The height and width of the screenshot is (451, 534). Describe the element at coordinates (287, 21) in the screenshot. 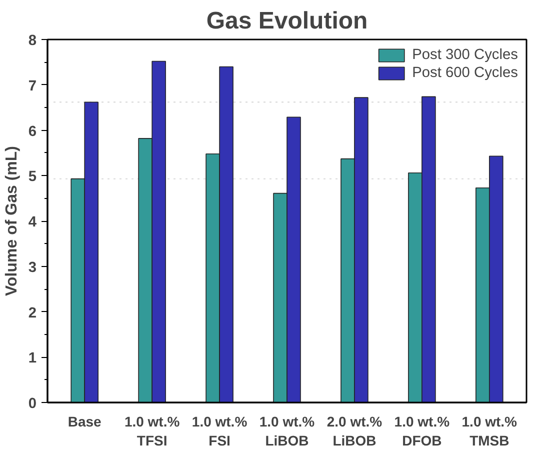

I see `chart-title: Gas Evolution` at that location.